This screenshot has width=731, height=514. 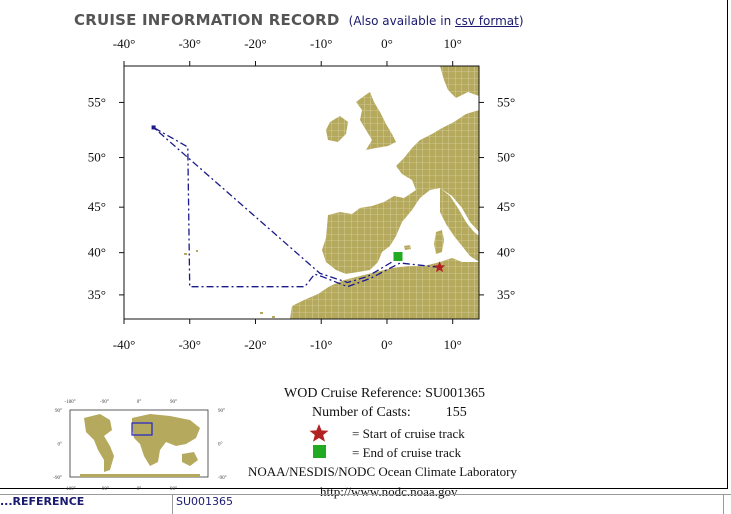 What do you see at coordinates (387, 344) in the screenshot?
I see `lon-tick-label-bottom: 0°` at bounding box center [387, 344].